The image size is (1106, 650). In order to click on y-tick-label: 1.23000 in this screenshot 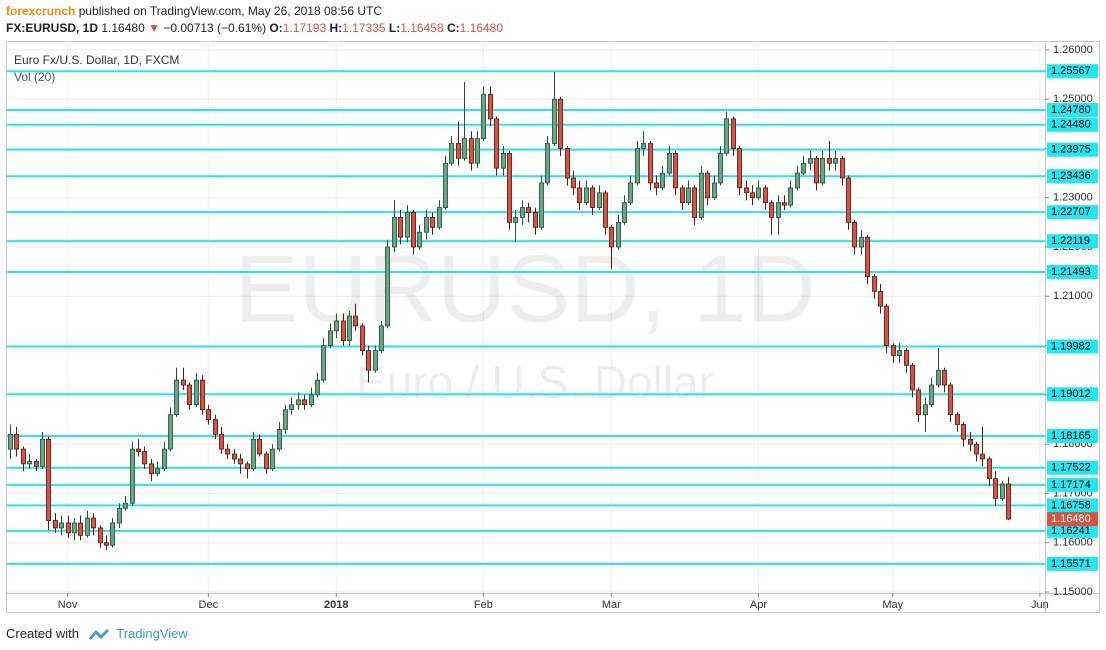, I will do `click(1073, 198)`.